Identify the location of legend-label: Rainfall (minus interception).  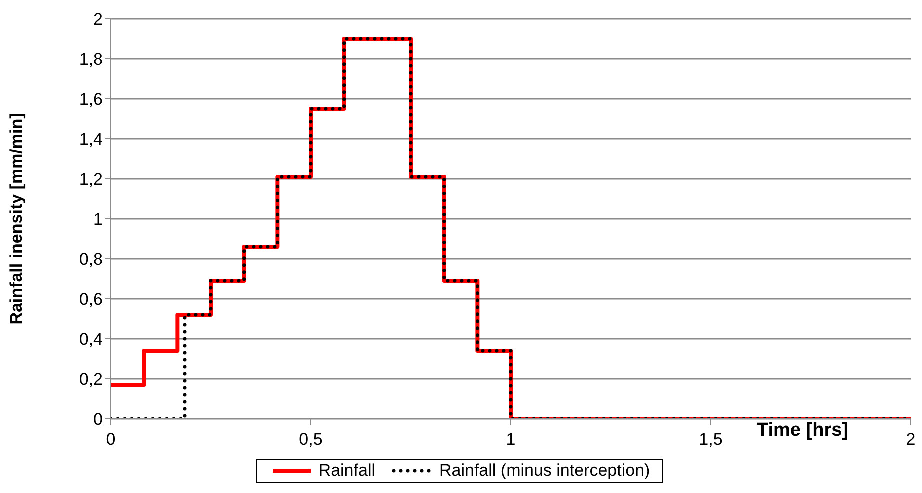
(545, 471).